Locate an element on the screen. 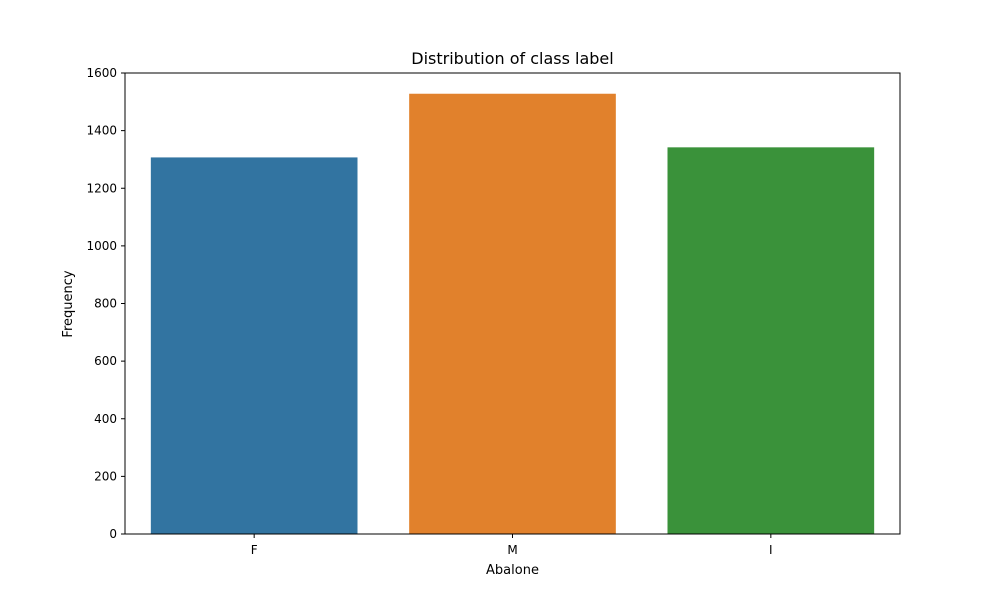  y-tick-label: 400 is located at coordinates (105, 419).